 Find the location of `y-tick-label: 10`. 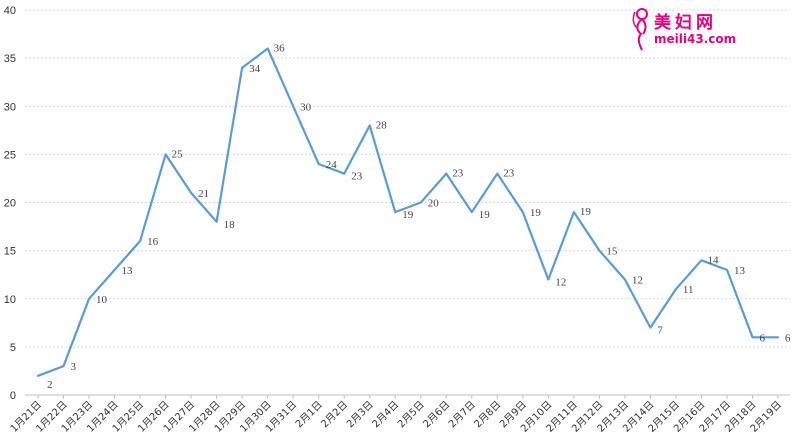

y-tick-label: 10 is located at coordinates (10, 300).